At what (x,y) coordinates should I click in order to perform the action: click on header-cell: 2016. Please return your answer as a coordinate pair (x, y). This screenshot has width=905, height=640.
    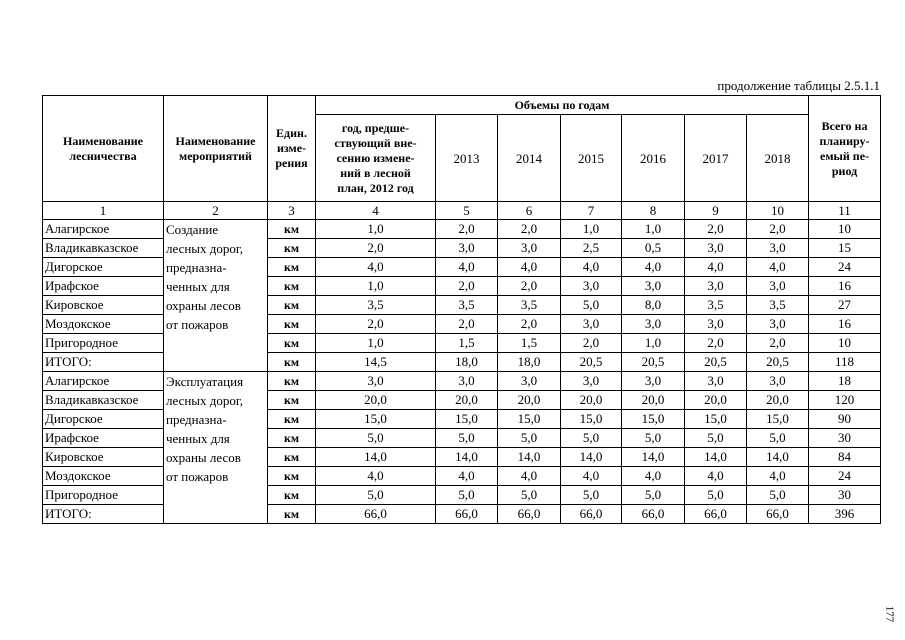
    Looking at the image, I should click on (653, 158).